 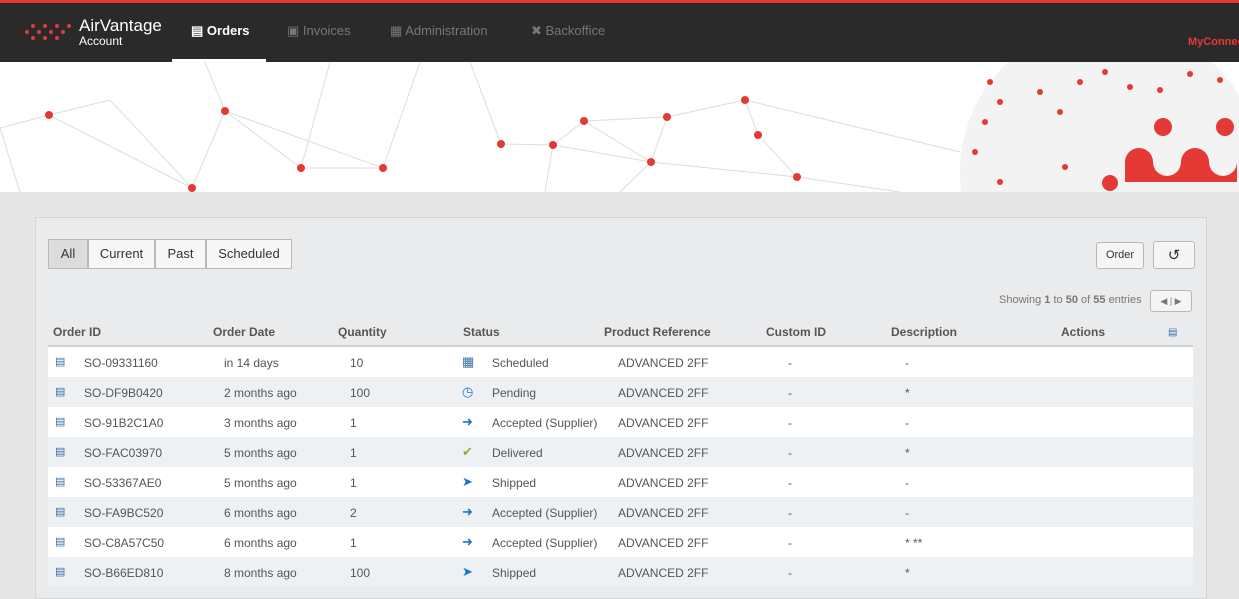 I want to click on status-icon: ➤, so click(x=467, y=481).